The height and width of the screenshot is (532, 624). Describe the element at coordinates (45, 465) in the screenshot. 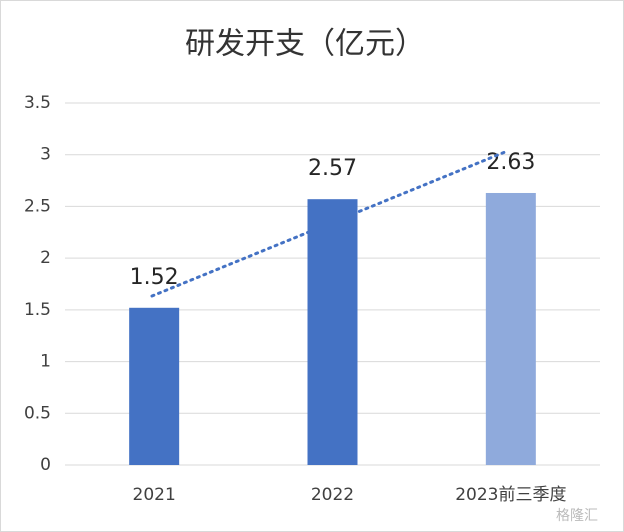

I see `y-tick-label: 0` at that location.